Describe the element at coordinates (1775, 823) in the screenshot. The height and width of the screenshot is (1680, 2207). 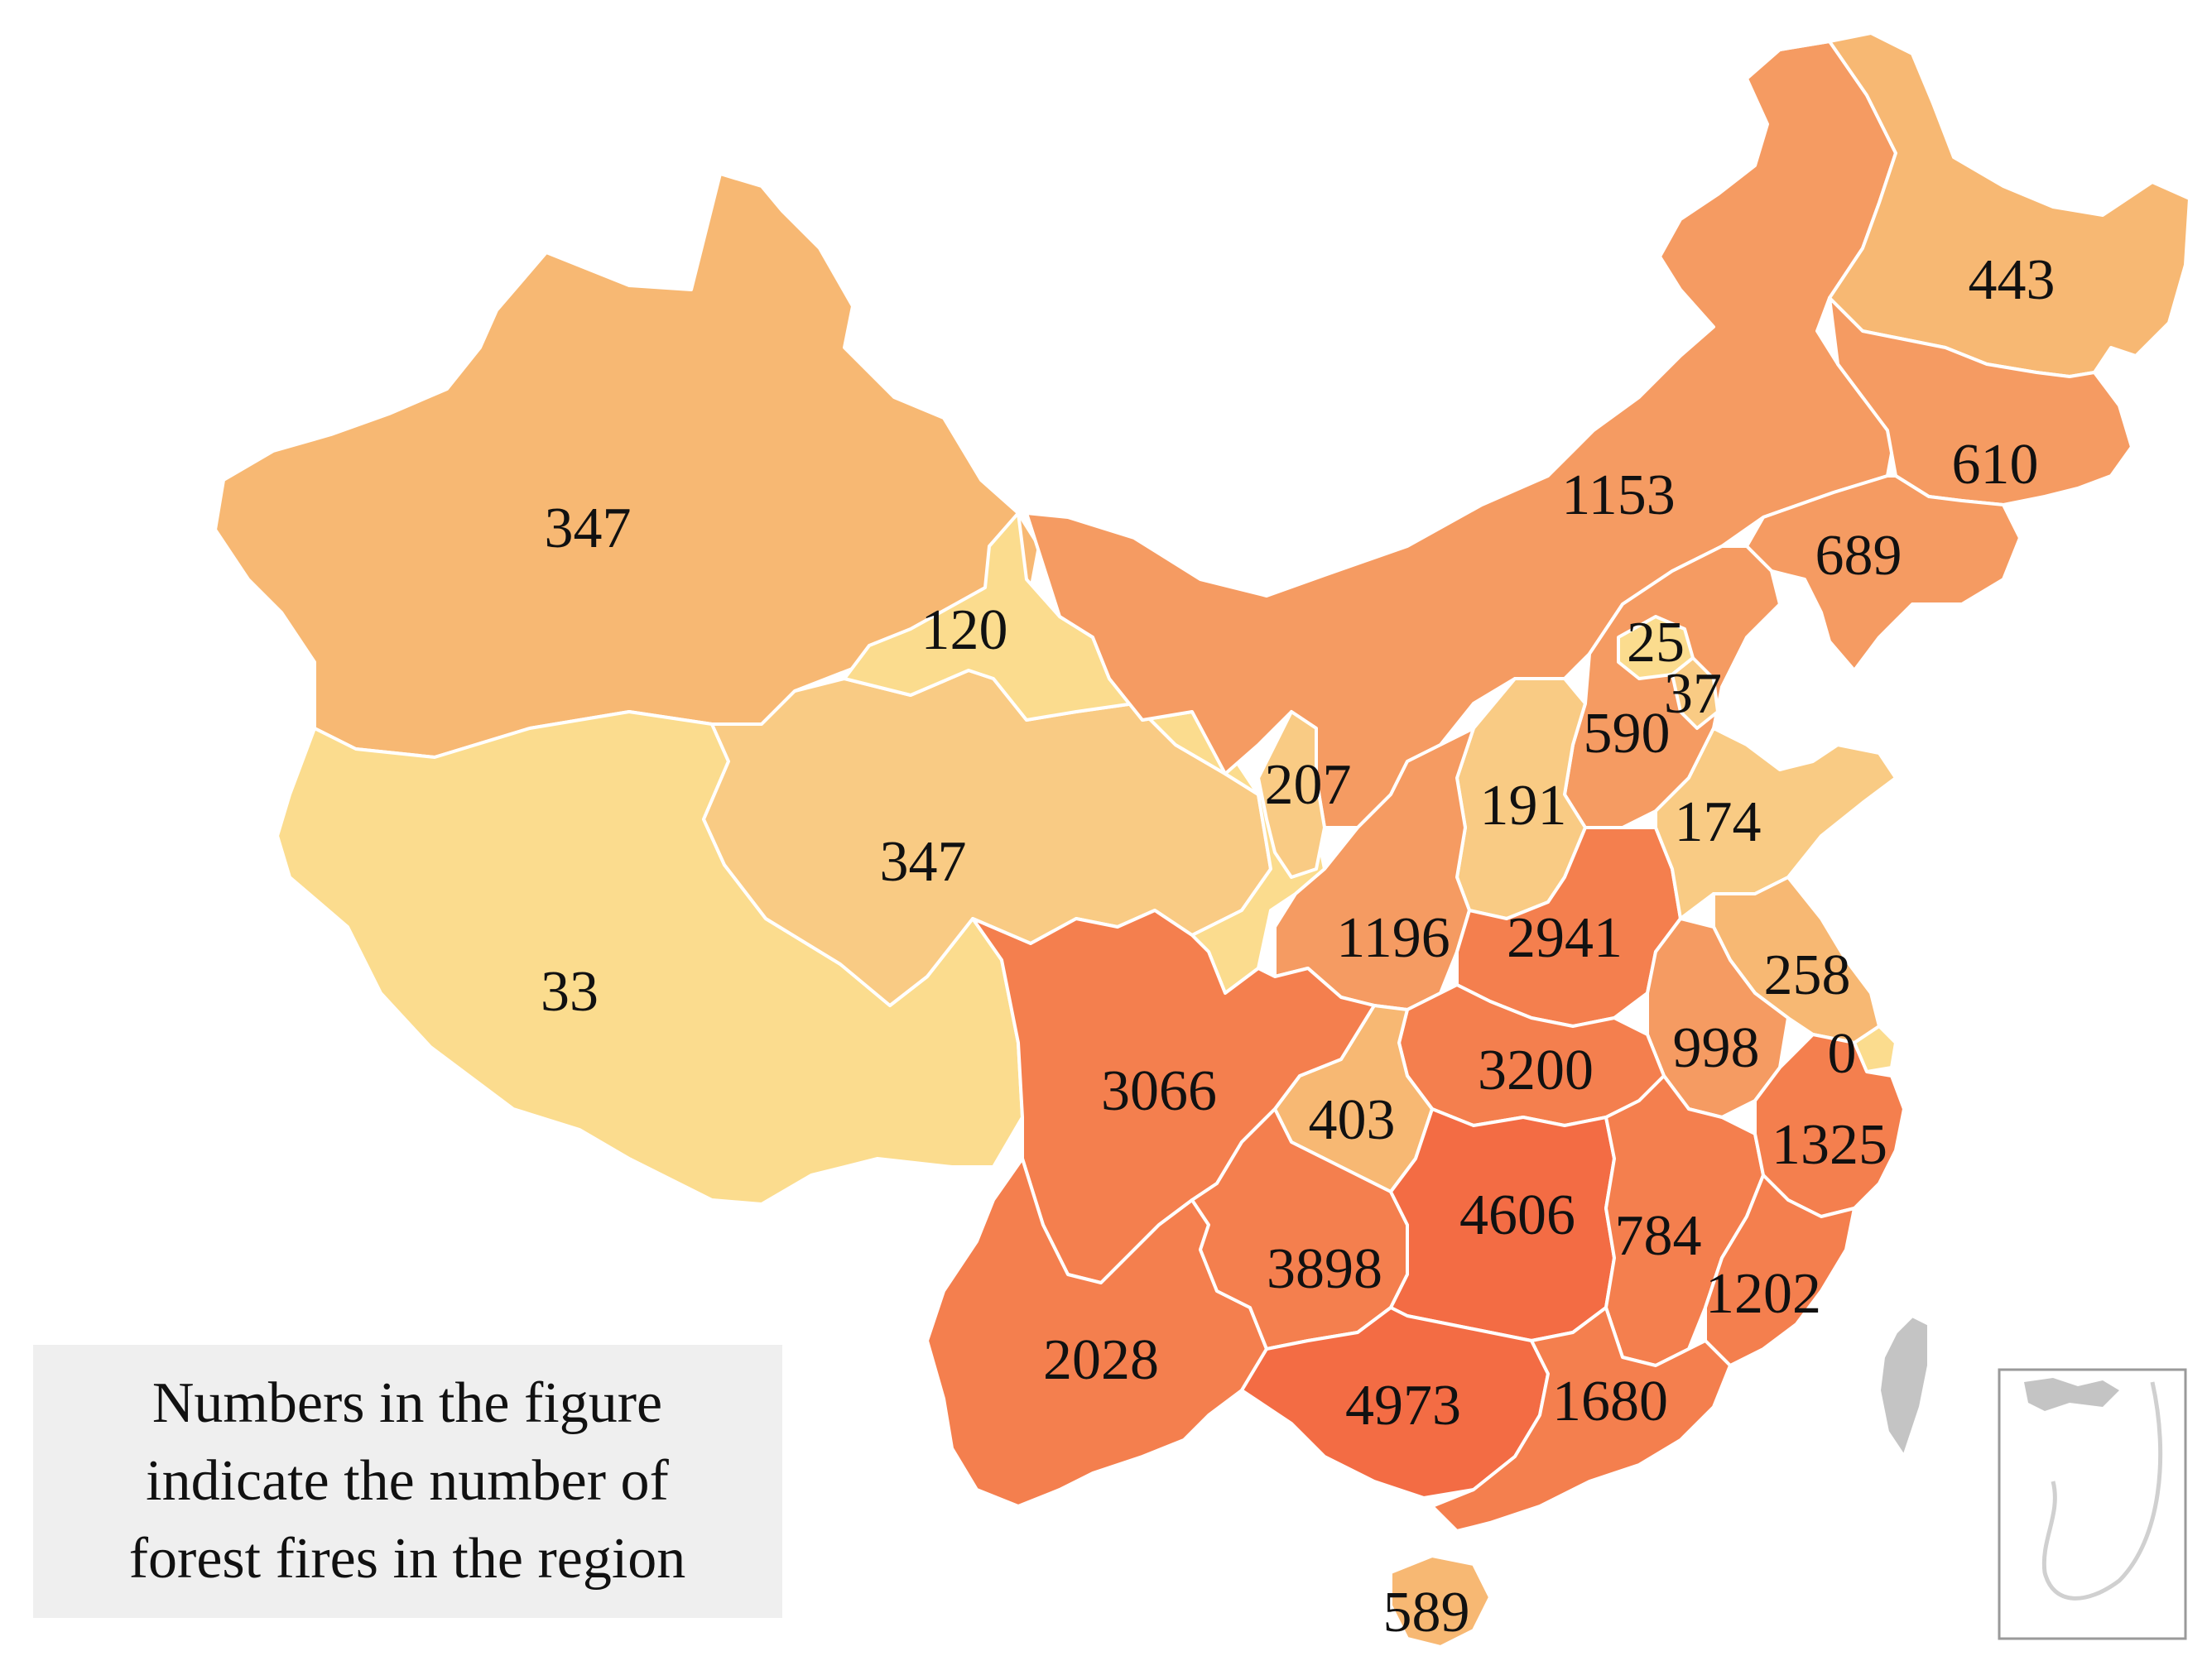
I see `region-shandong` at that location.